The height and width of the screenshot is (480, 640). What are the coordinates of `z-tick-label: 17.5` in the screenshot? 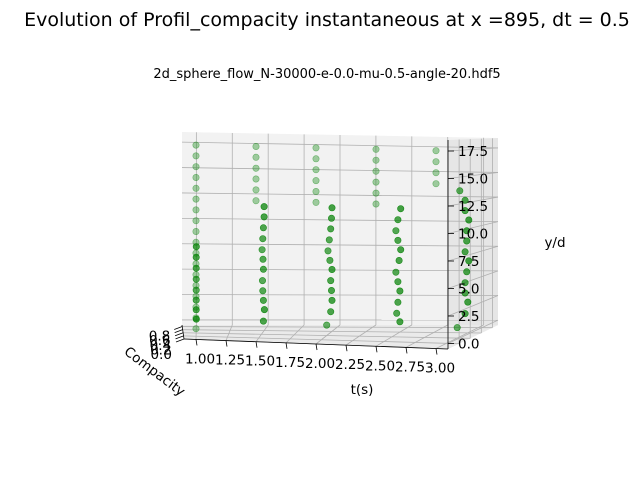 It's located at (473, 152).